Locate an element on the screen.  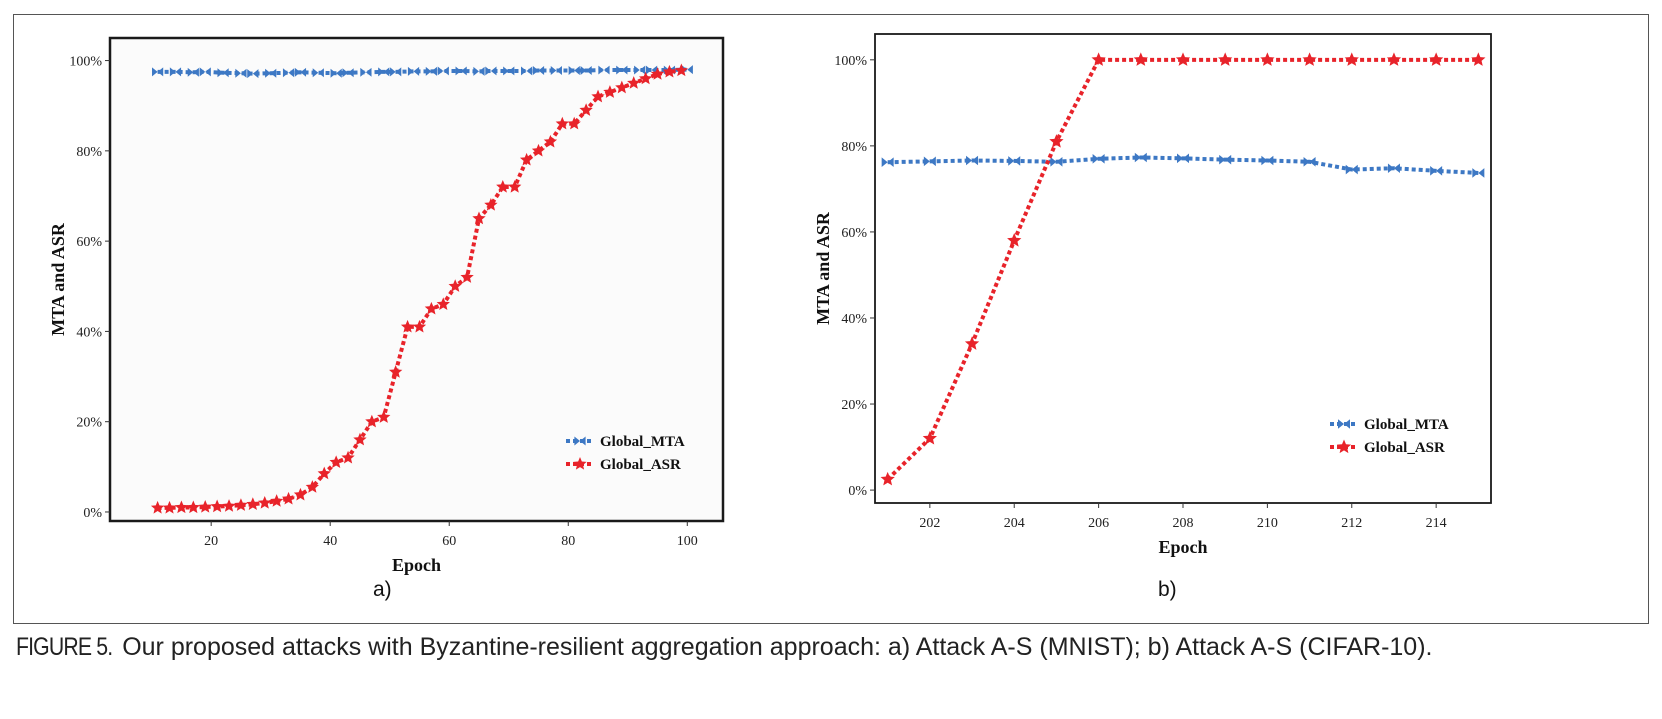
legend-entry: Global_MTA is located at coordinates (1406, 425).